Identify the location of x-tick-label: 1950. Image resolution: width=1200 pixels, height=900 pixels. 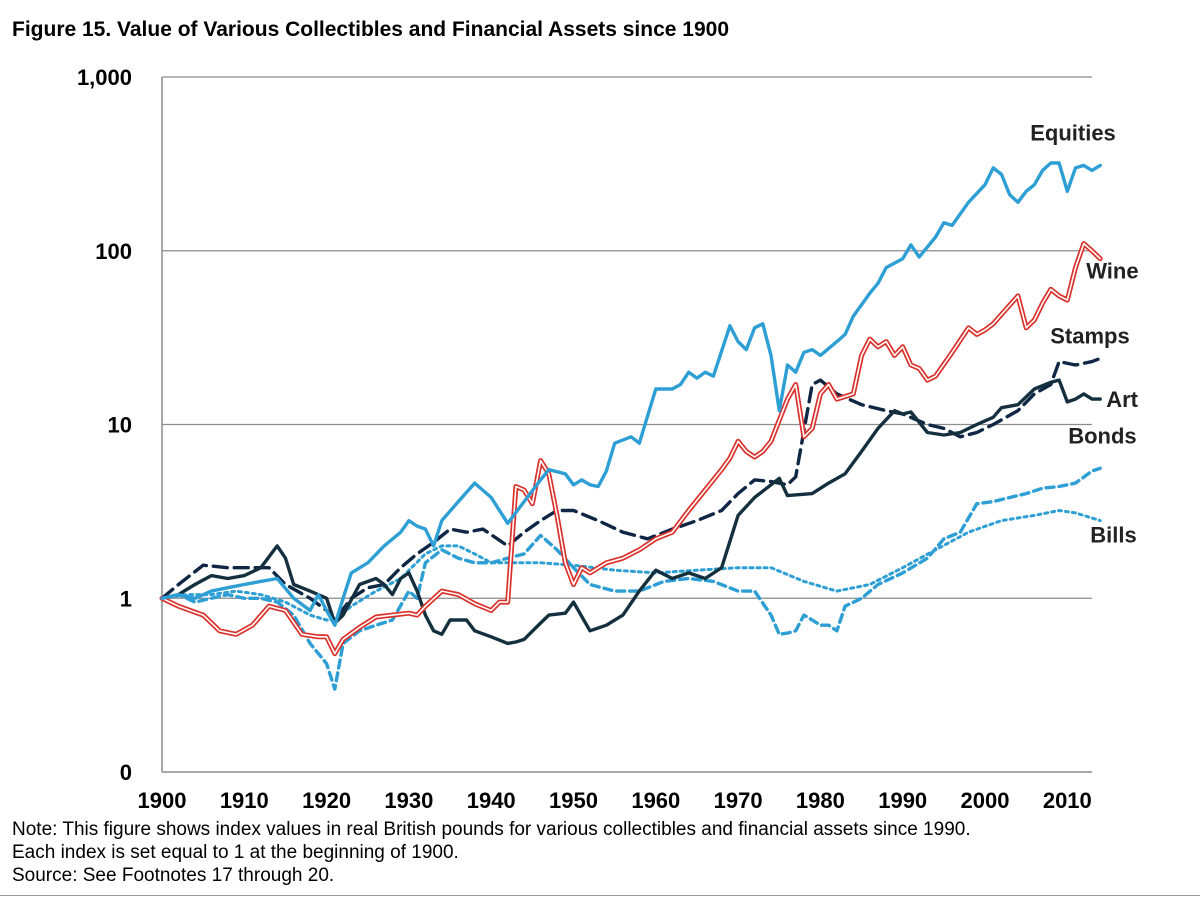
(573, 800).